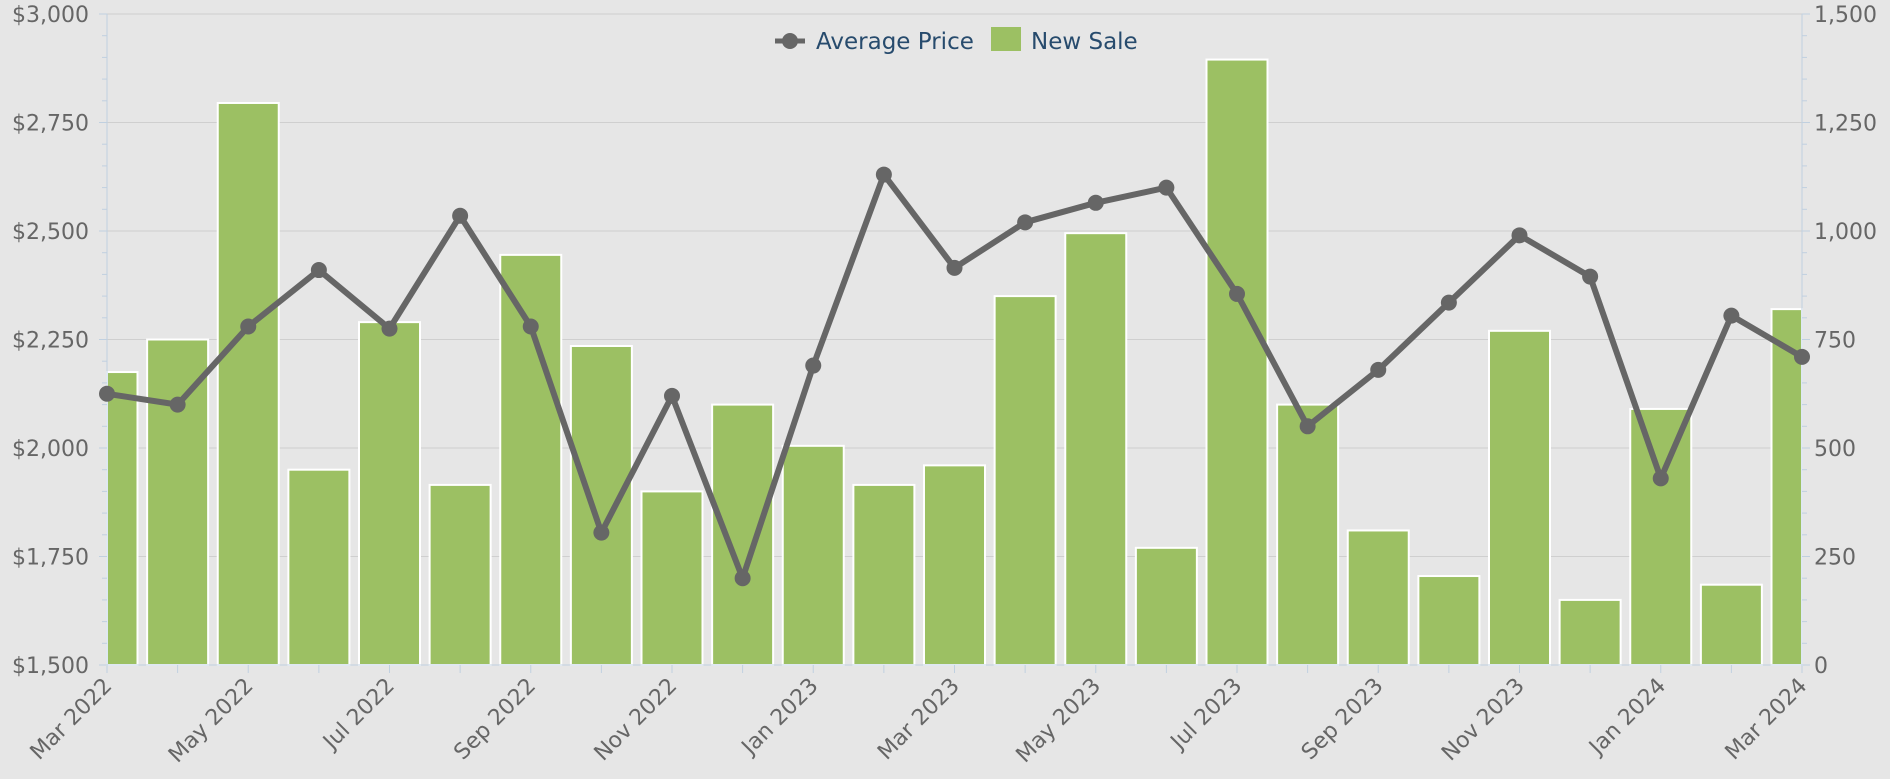  Describe the element at coordinates (1845, 15) in the screenshot. I see `right-axis-tick-label: 1,500` at that location.